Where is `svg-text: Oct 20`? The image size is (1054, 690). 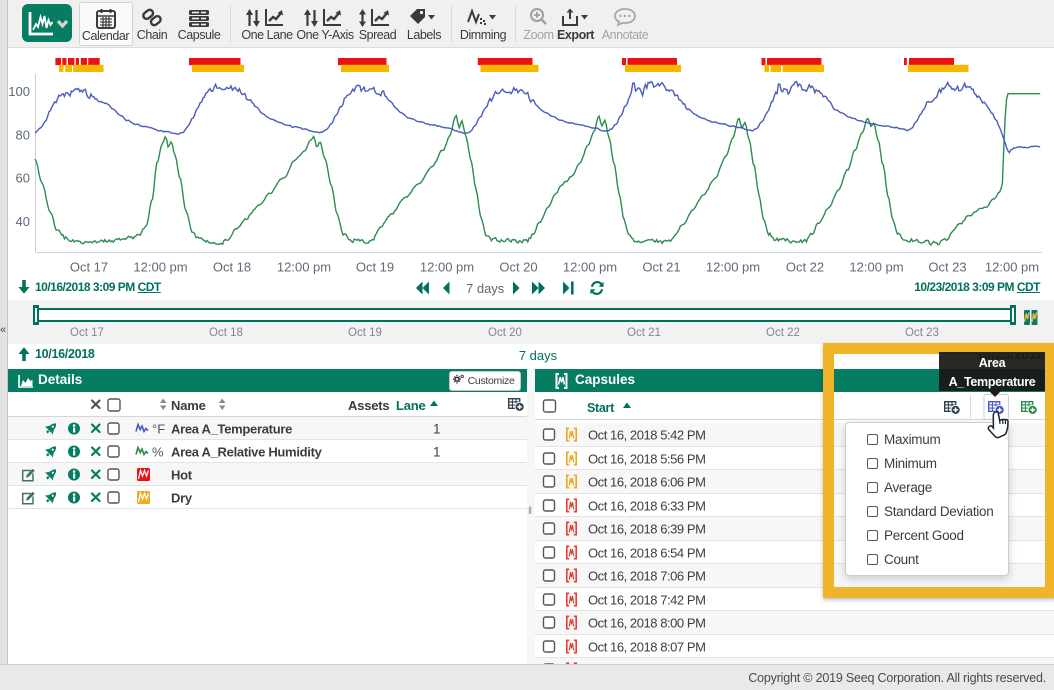
svg-text: Oct 20 is located at coordinates (518, 267).